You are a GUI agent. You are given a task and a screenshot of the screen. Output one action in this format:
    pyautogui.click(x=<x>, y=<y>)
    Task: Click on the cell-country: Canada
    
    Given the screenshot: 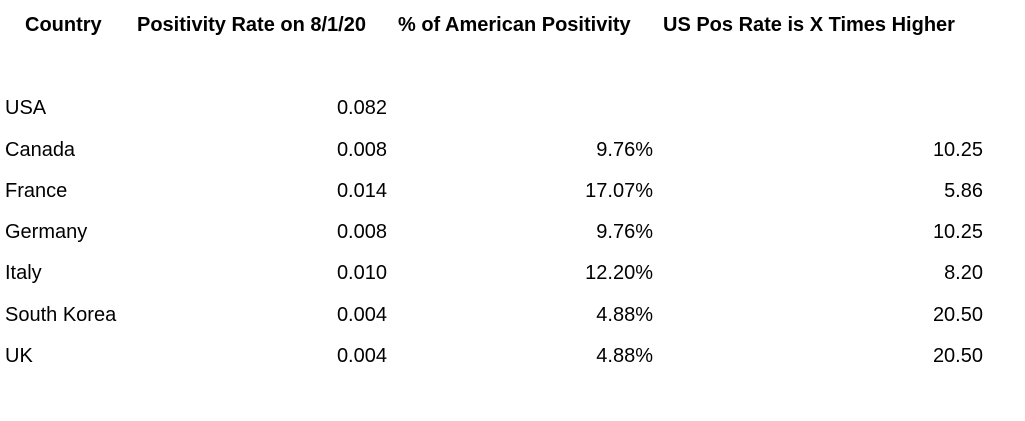 What is the action you would take?
    pyautogui.click(x=40, y=150)
    